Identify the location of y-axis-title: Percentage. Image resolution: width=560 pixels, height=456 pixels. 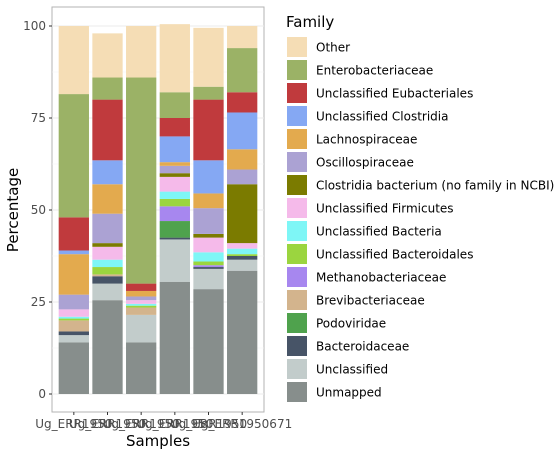
(13, 210).